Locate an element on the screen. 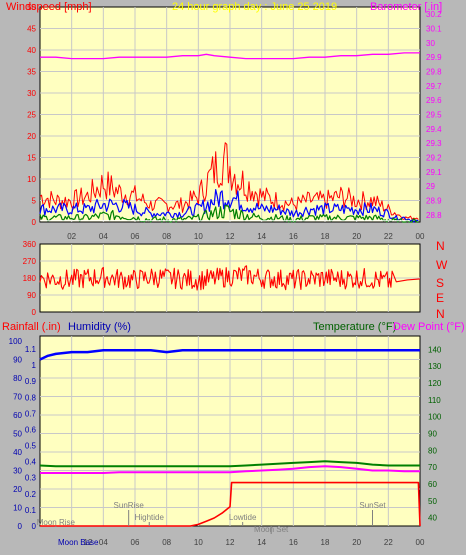 Image resolution: width=466 pixels, height=555 pixels. barometer-y-tick-label: 29.9 is located at coordinates (434, 57).